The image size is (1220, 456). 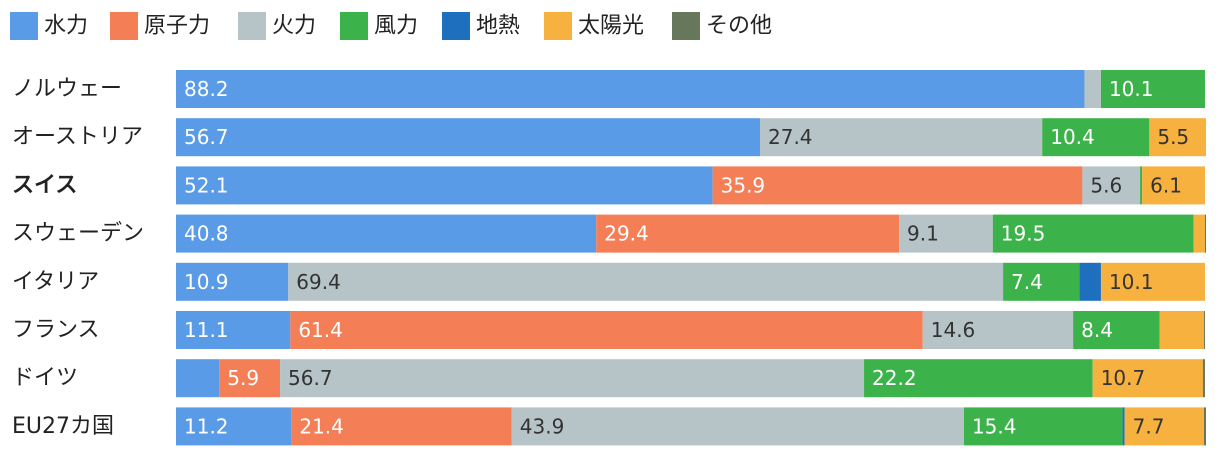 I want to click on bar-row-3: スウェーデン 40.8 29.4 9.1 19.5, so click(x=609, y=233).